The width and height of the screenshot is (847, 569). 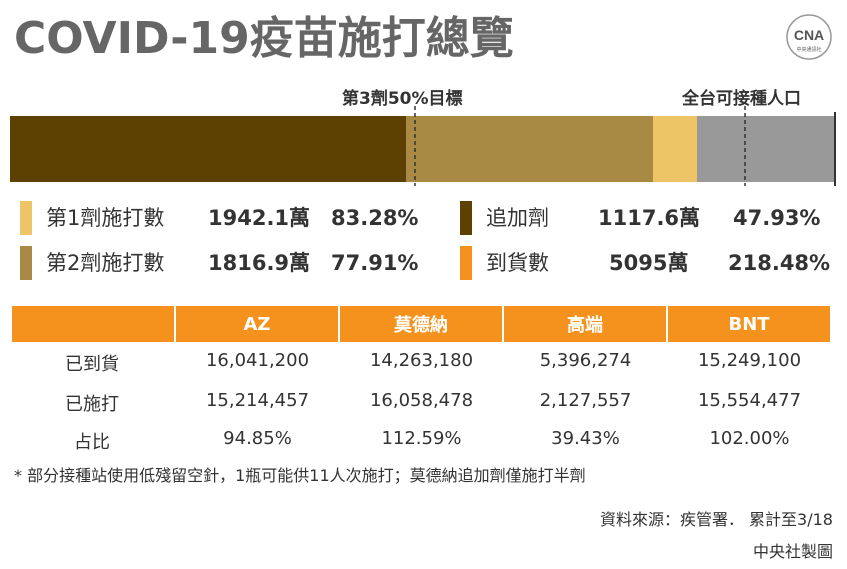 I want to click on legend-swatch-delivered, so click(x=466, y=263).